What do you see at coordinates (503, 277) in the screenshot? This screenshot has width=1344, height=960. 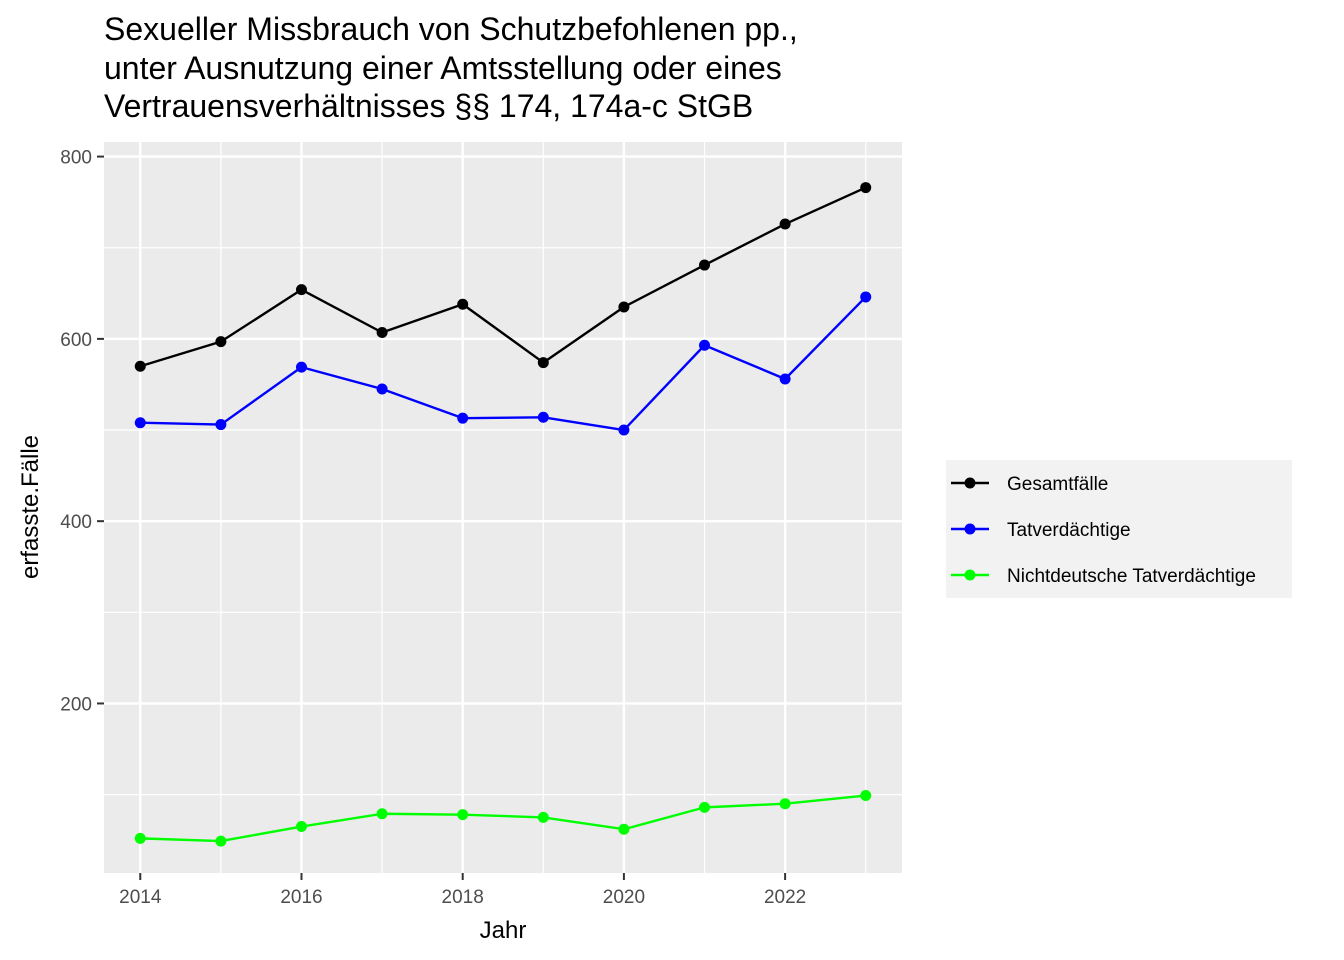 I see `series-line-gesamtf-lle` at bounding box center [503, 277].